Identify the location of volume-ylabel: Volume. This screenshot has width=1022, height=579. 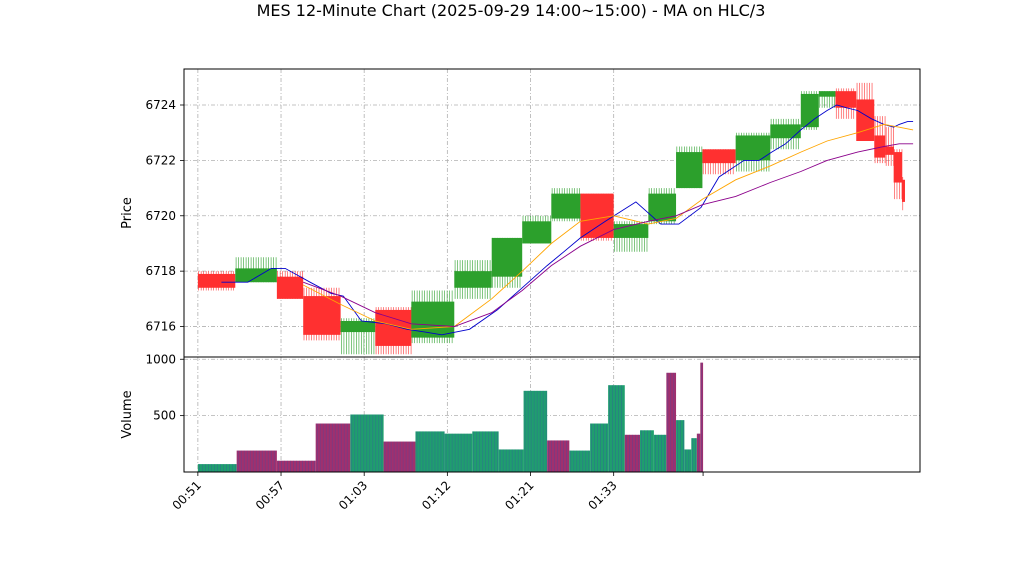
(127, 414).